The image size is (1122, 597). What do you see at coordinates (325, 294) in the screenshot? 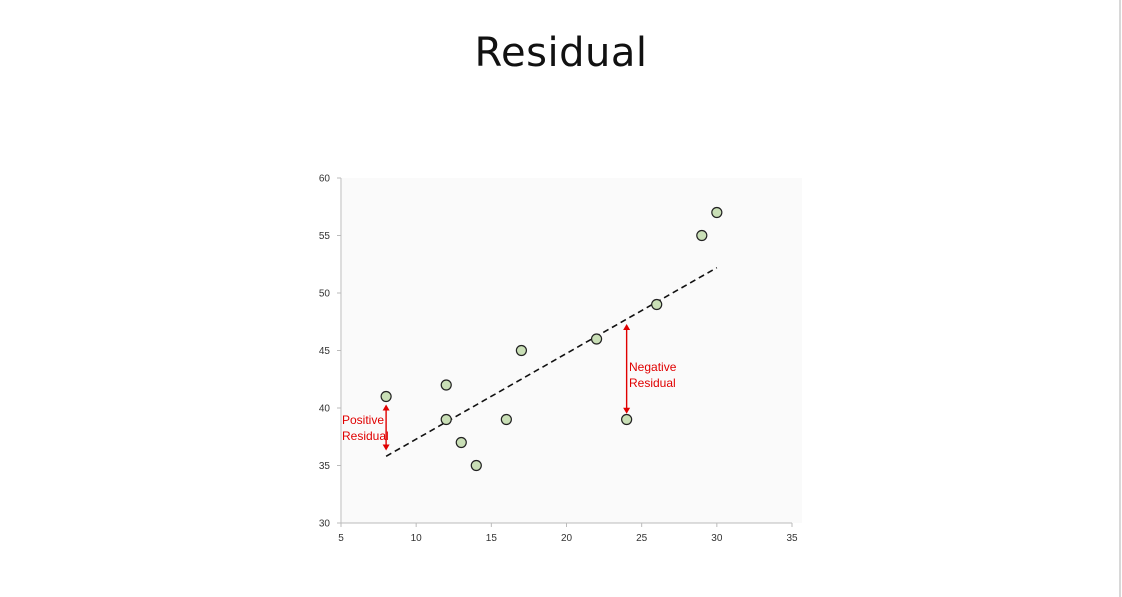
I see `y-tick-label: 50` at bounding box center [325, 294].